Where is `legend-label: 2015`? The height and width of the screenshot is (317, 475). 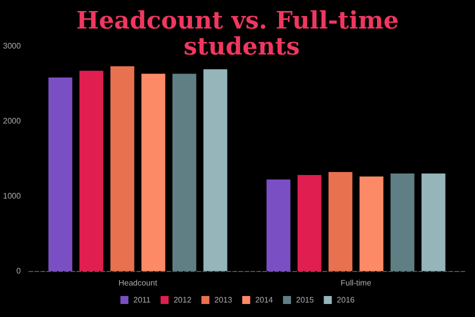 legend-label: 2015 is located at coordinates (305, 300).